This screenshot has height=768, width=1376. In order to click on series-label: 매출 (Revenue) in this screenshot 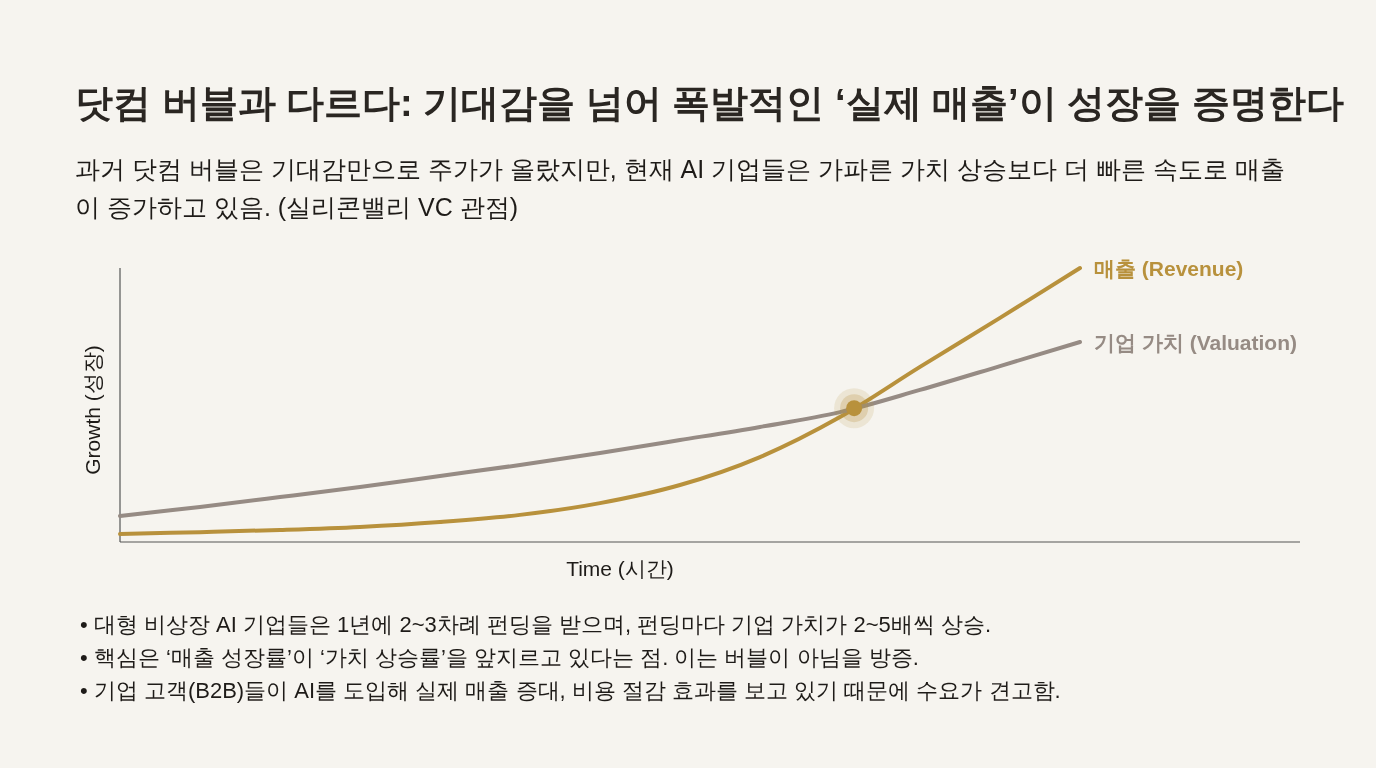, I will do `click(1169, 268)`.